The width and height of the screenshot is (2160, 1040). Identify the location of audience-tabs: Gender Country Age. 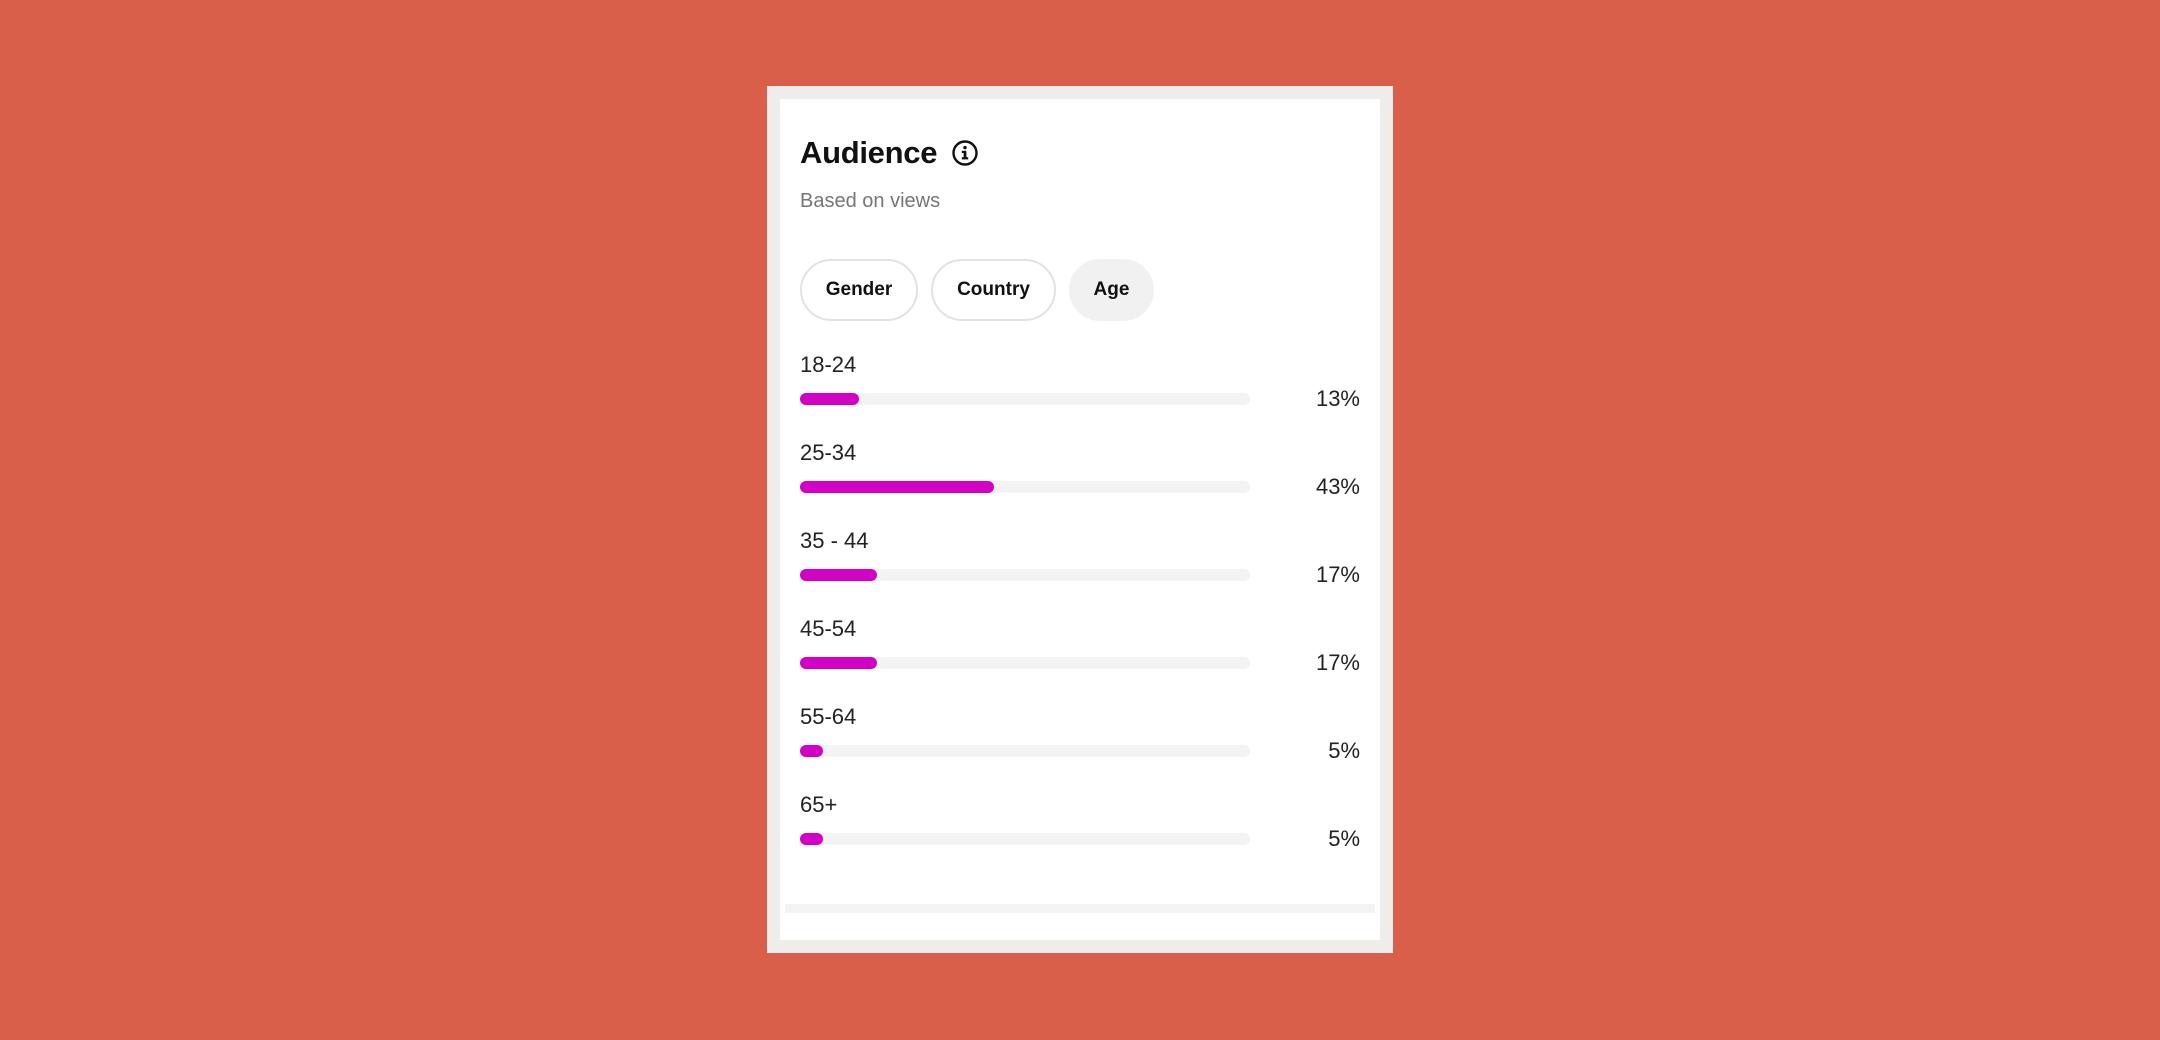
(977, 290).